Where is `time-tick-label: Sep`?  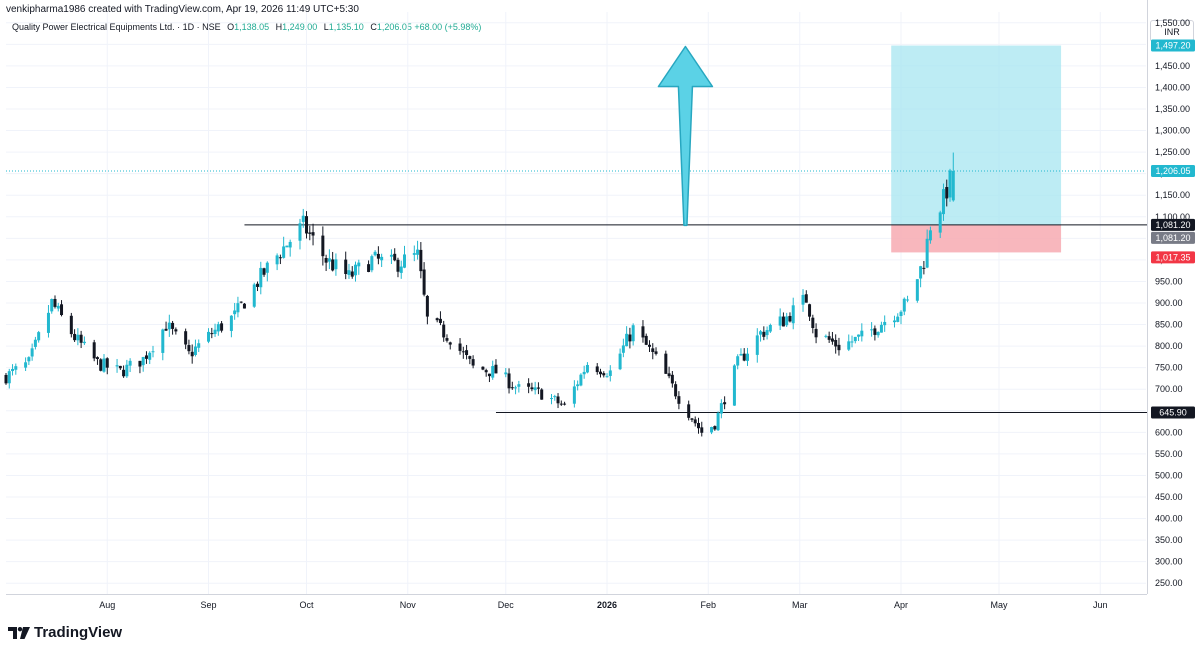
time-tick-label: Sep is located at coordinates (209, 605).